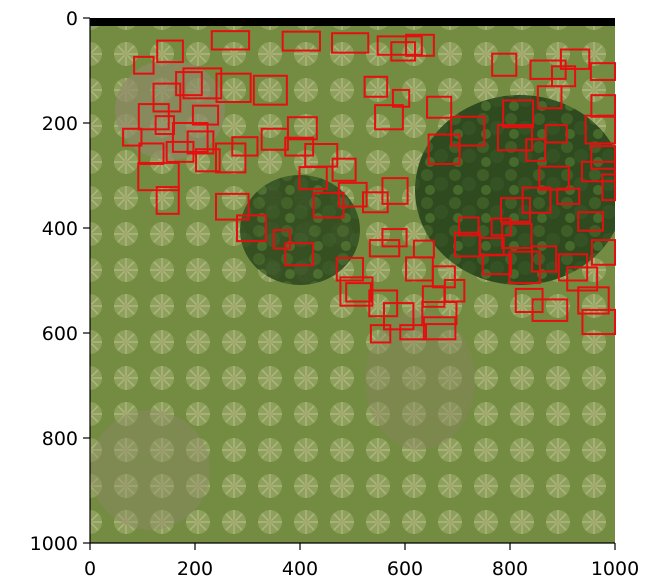 This screenshot has height=585, width=660. What do you see at coordinates (60, 124) in the screenshot?
I see `y-tick-label: 200` at bounding box center [60, 124].